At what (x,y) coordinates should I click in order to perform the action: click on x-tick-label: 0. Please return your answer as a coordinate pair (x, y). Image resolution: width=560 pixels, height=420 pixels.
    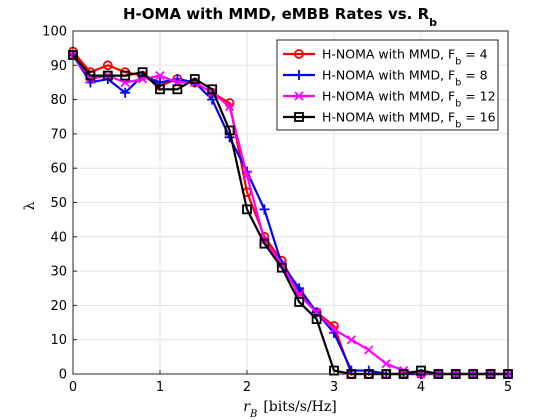
    Looking at the image, I should click on (73, 387).